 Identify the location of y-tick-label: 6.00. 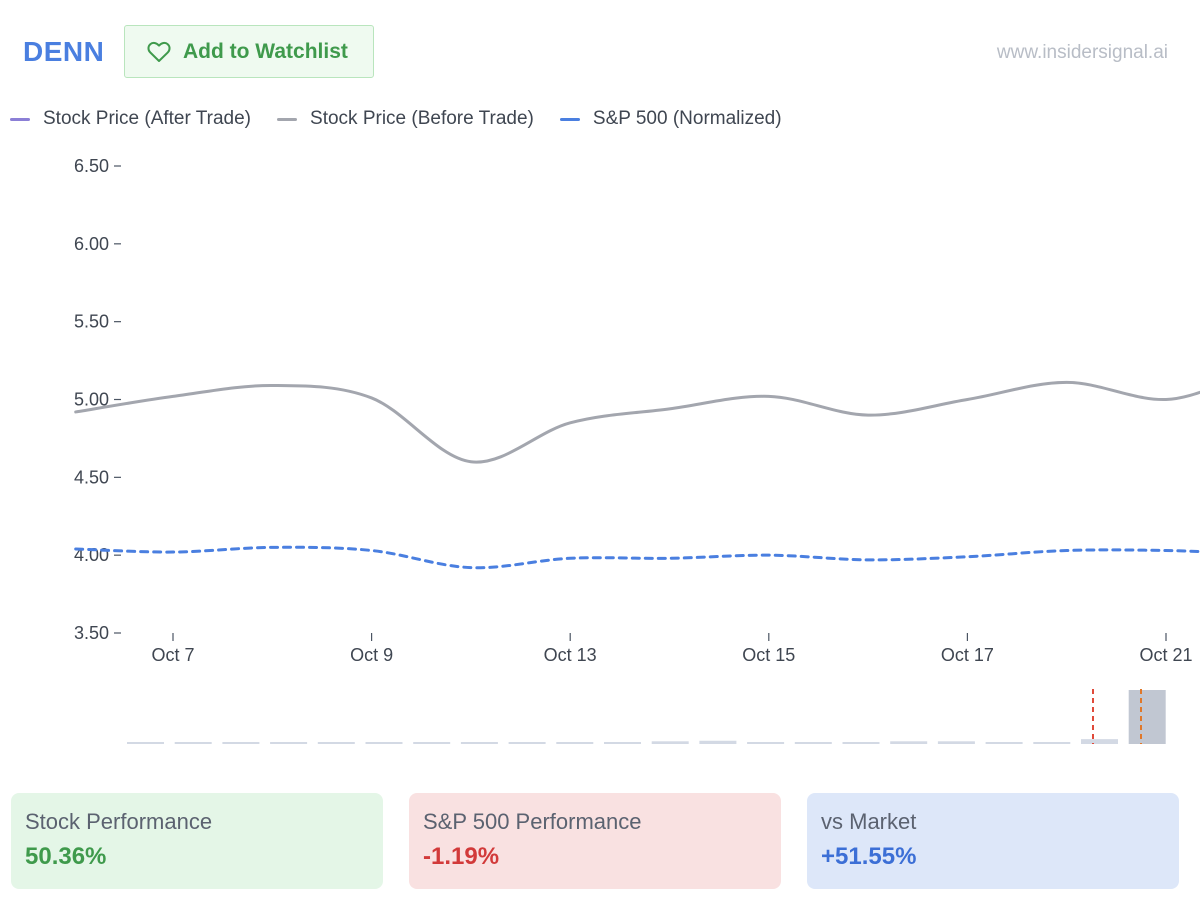
(91, 244).